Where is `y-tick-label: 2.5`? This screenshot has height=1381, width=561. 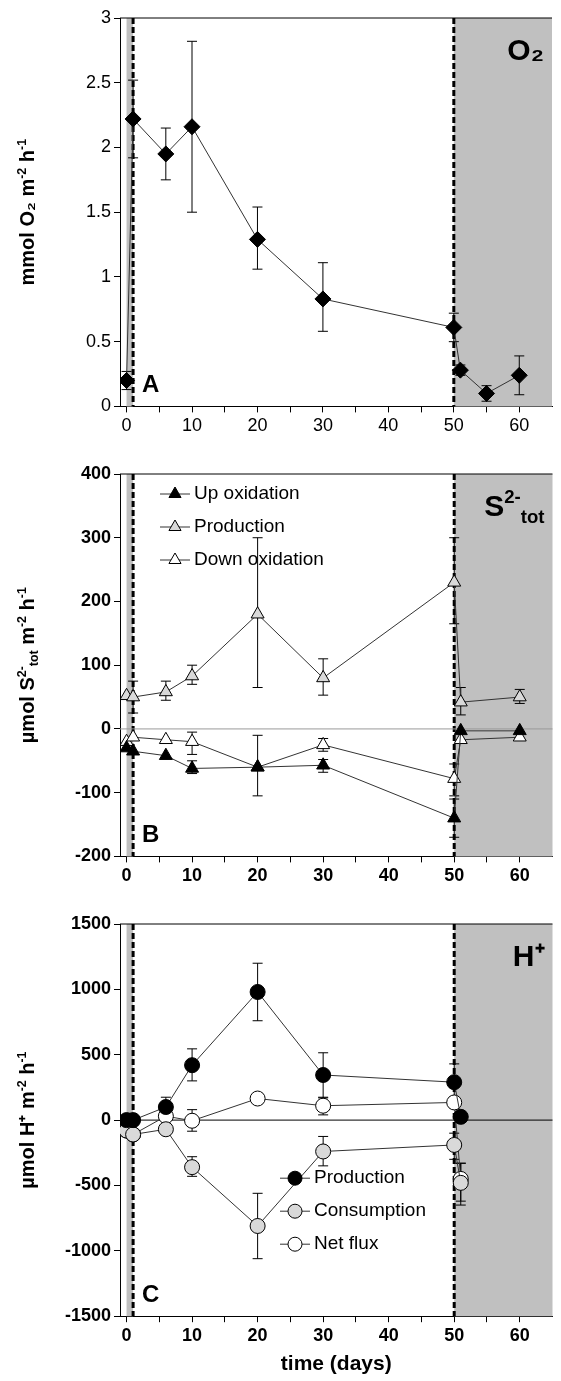 y-tick-label: 2.5 is located at coordinates (98, 81).